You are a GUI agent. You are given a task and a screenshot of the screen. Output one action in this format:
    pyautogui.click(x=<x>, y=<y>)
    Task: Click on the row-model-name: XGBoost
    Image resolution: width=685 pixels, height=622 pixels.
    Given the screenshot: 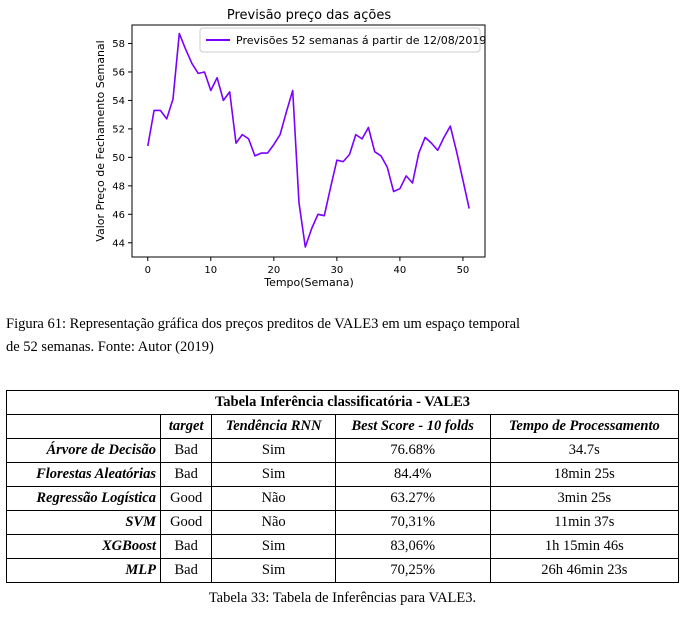 What is the action you would take?
    pyautogui.click(x=83, y=546)
    